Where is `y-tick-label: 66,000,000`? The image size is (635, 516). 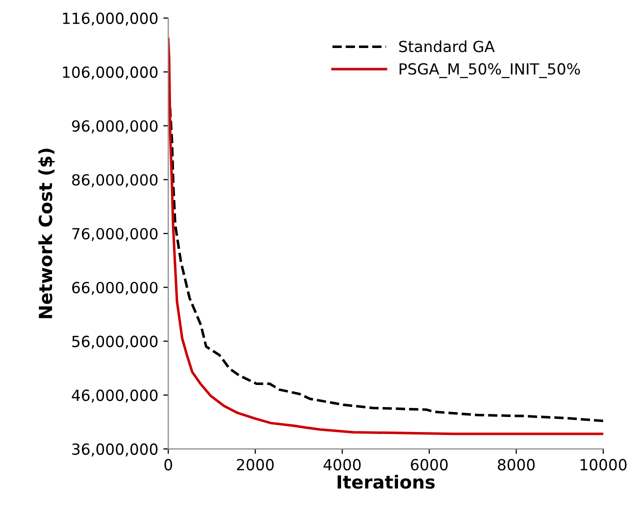 y-tick-label: 66,000,000 is located at coordinates (115, 288).